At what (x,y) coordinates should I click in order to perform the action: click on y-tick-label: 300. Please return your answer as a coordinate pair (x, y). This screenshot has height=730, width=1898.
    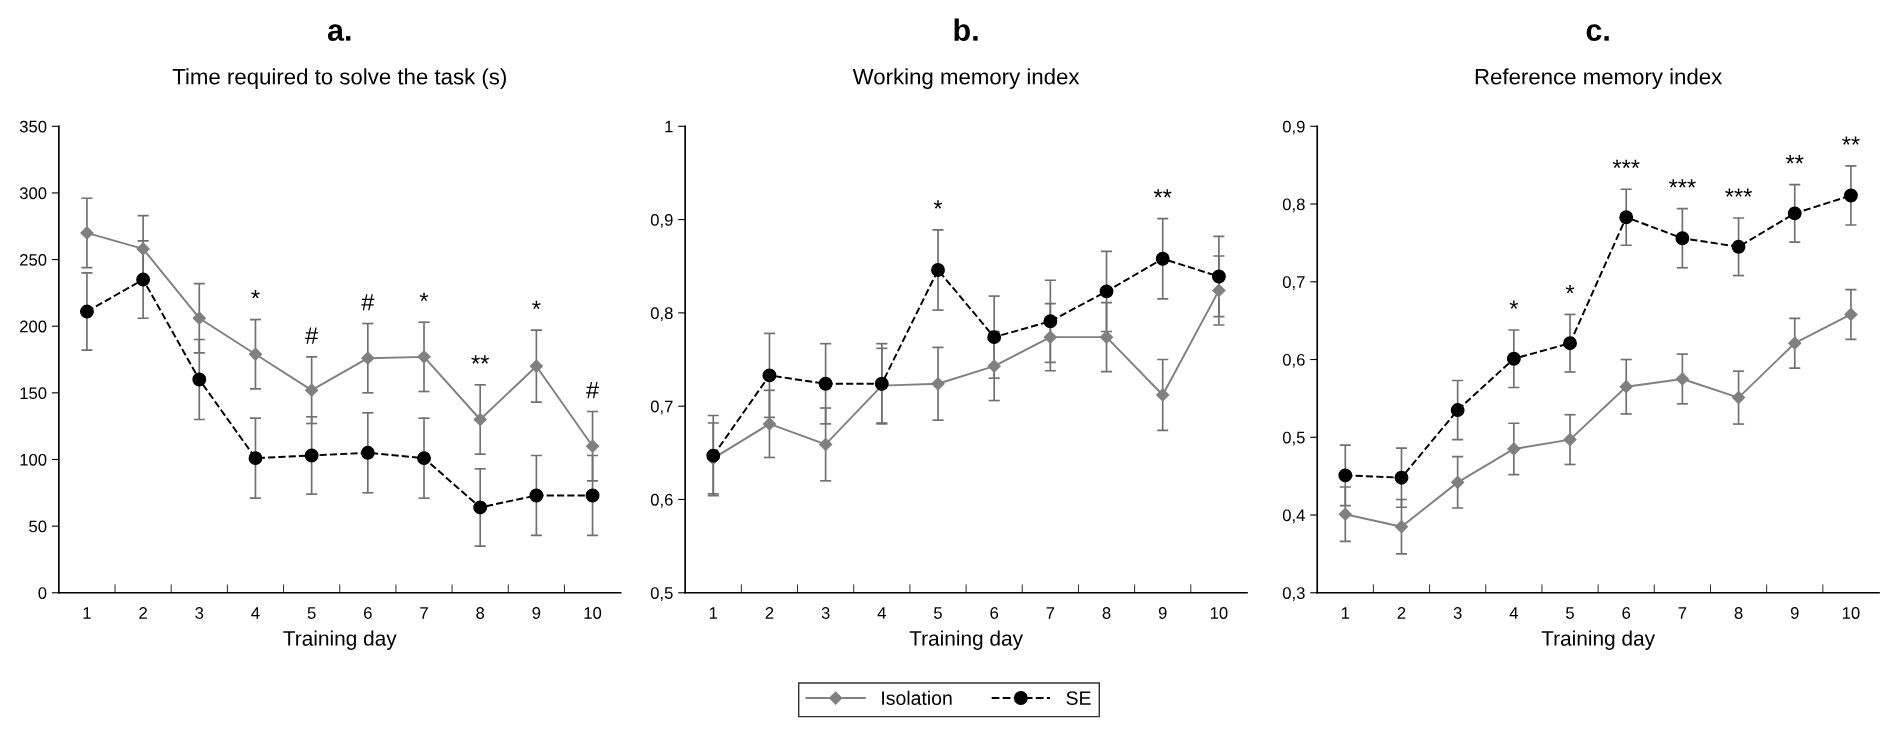
    Looking at the image, I should click on (33, 193).